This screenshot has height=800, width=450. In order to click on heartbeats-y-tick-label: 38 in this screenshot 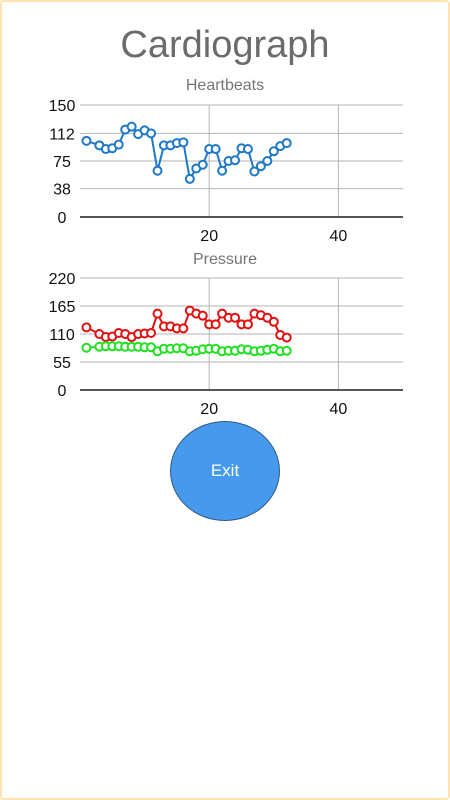, I will do `click(62, 190)`.